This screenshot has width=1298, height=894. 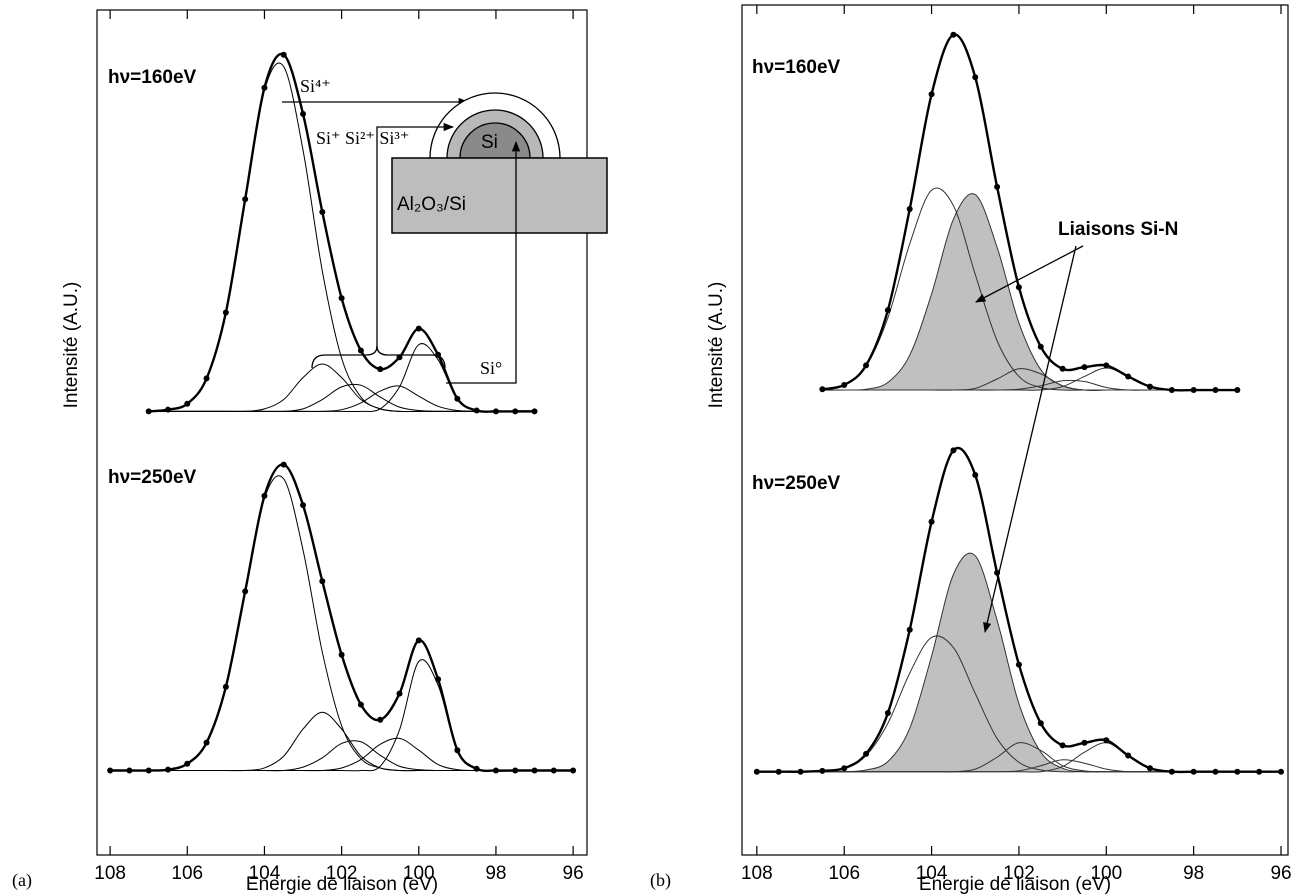 I want to click on annotation: Si°, so click(x=491, y=368).